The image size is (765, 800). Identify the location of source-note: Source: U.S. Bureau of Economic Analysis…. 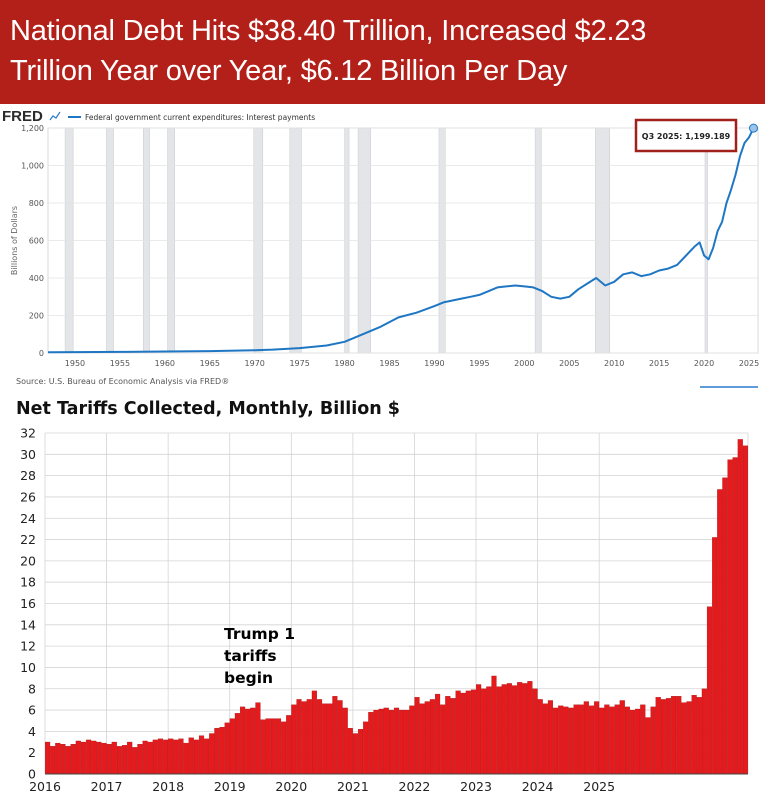
(122, 381).